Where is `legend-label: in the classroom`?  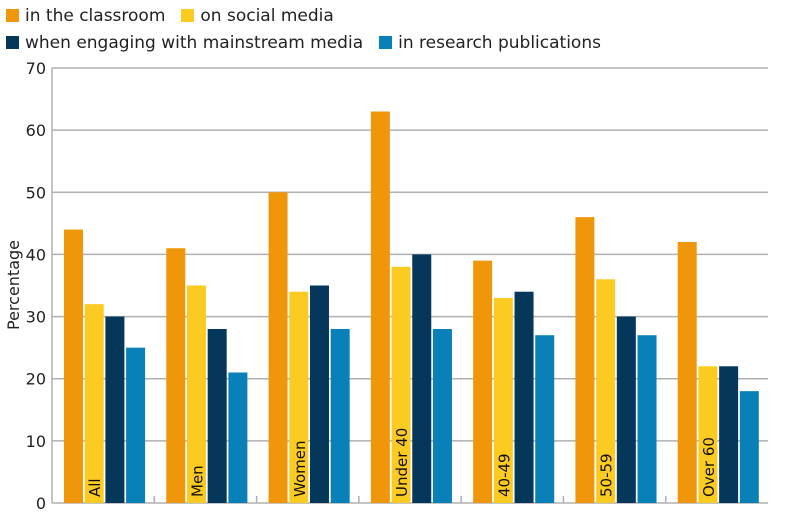
legend-label: in the classroom is located at coordinates (95, 15).